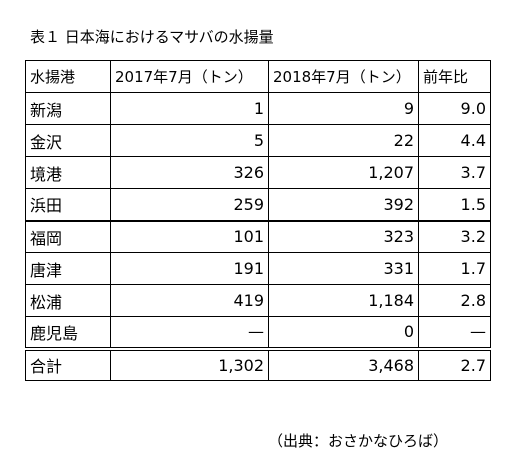  What do you see at coordinates (454, 300) in the screenshot?
I see `table-cell: 2.8` at bounding box center [454, 300].